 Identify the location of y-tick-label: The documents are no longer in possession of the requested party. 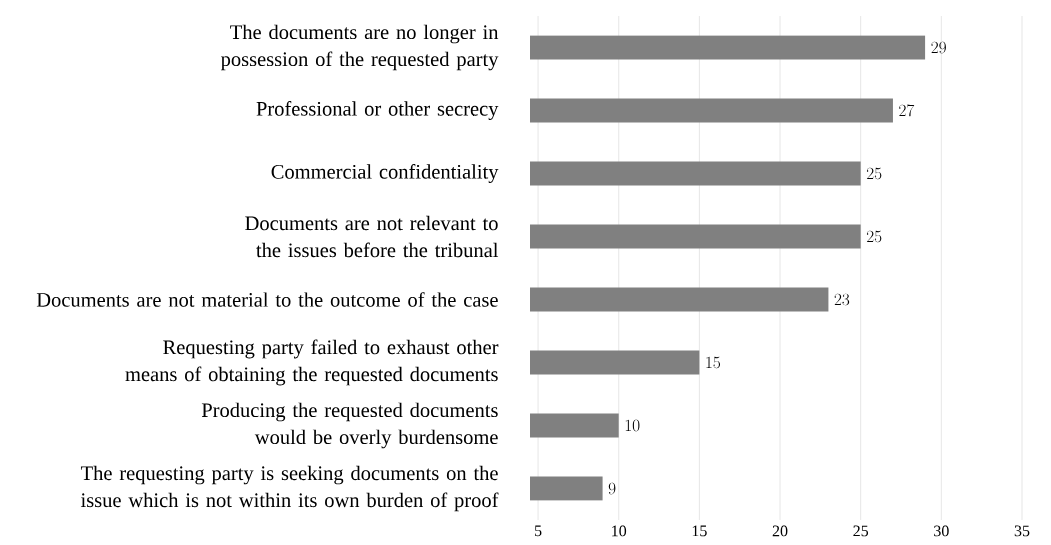
(359, 47).